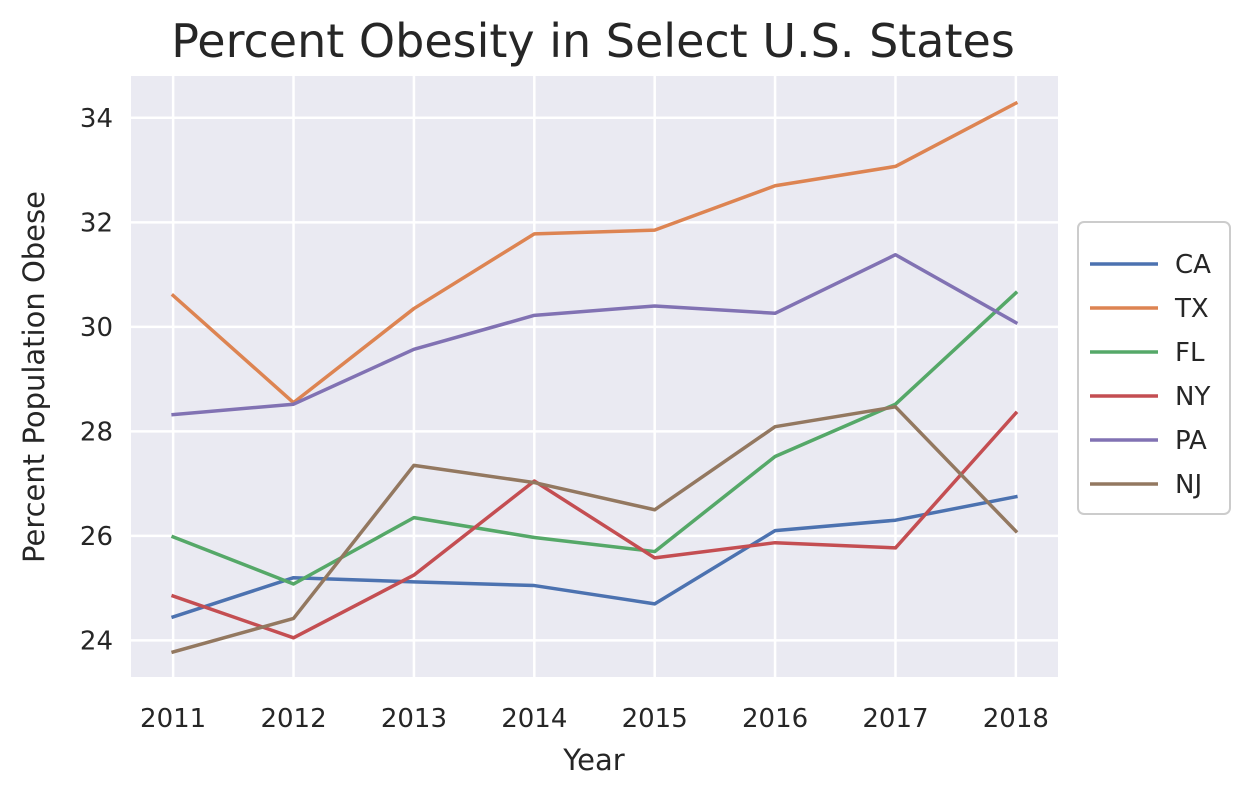 The height and width of the screenshot is (798, 1250). What do you see at coordinates (1193, 265) in the screenshot?
I see `legend-label-ca: CA` at bounding box center [1193, 265].